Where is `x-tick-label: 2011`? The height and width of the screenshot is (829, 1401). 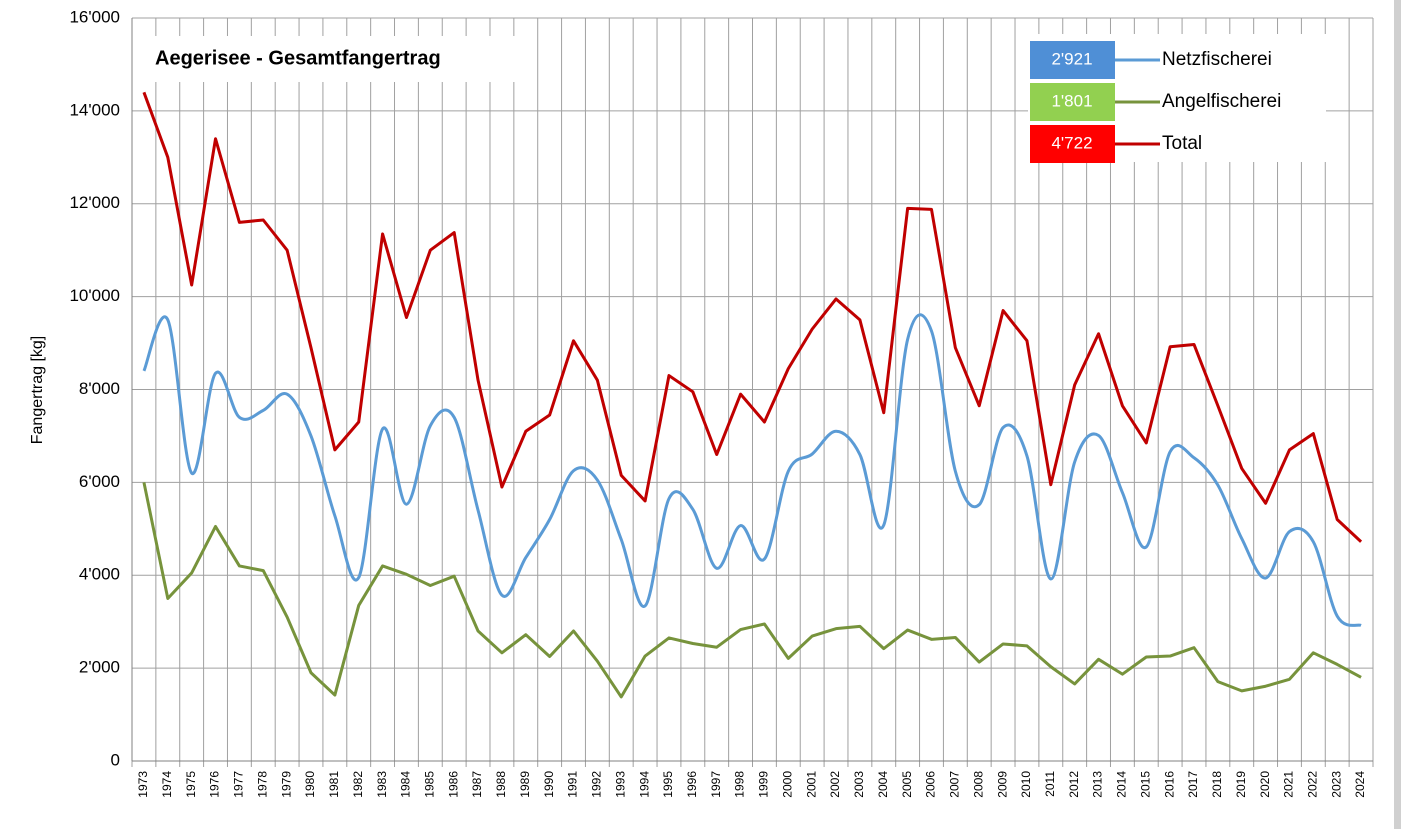
x-tick-label: 2011 is located at coordinates (1050, 784).